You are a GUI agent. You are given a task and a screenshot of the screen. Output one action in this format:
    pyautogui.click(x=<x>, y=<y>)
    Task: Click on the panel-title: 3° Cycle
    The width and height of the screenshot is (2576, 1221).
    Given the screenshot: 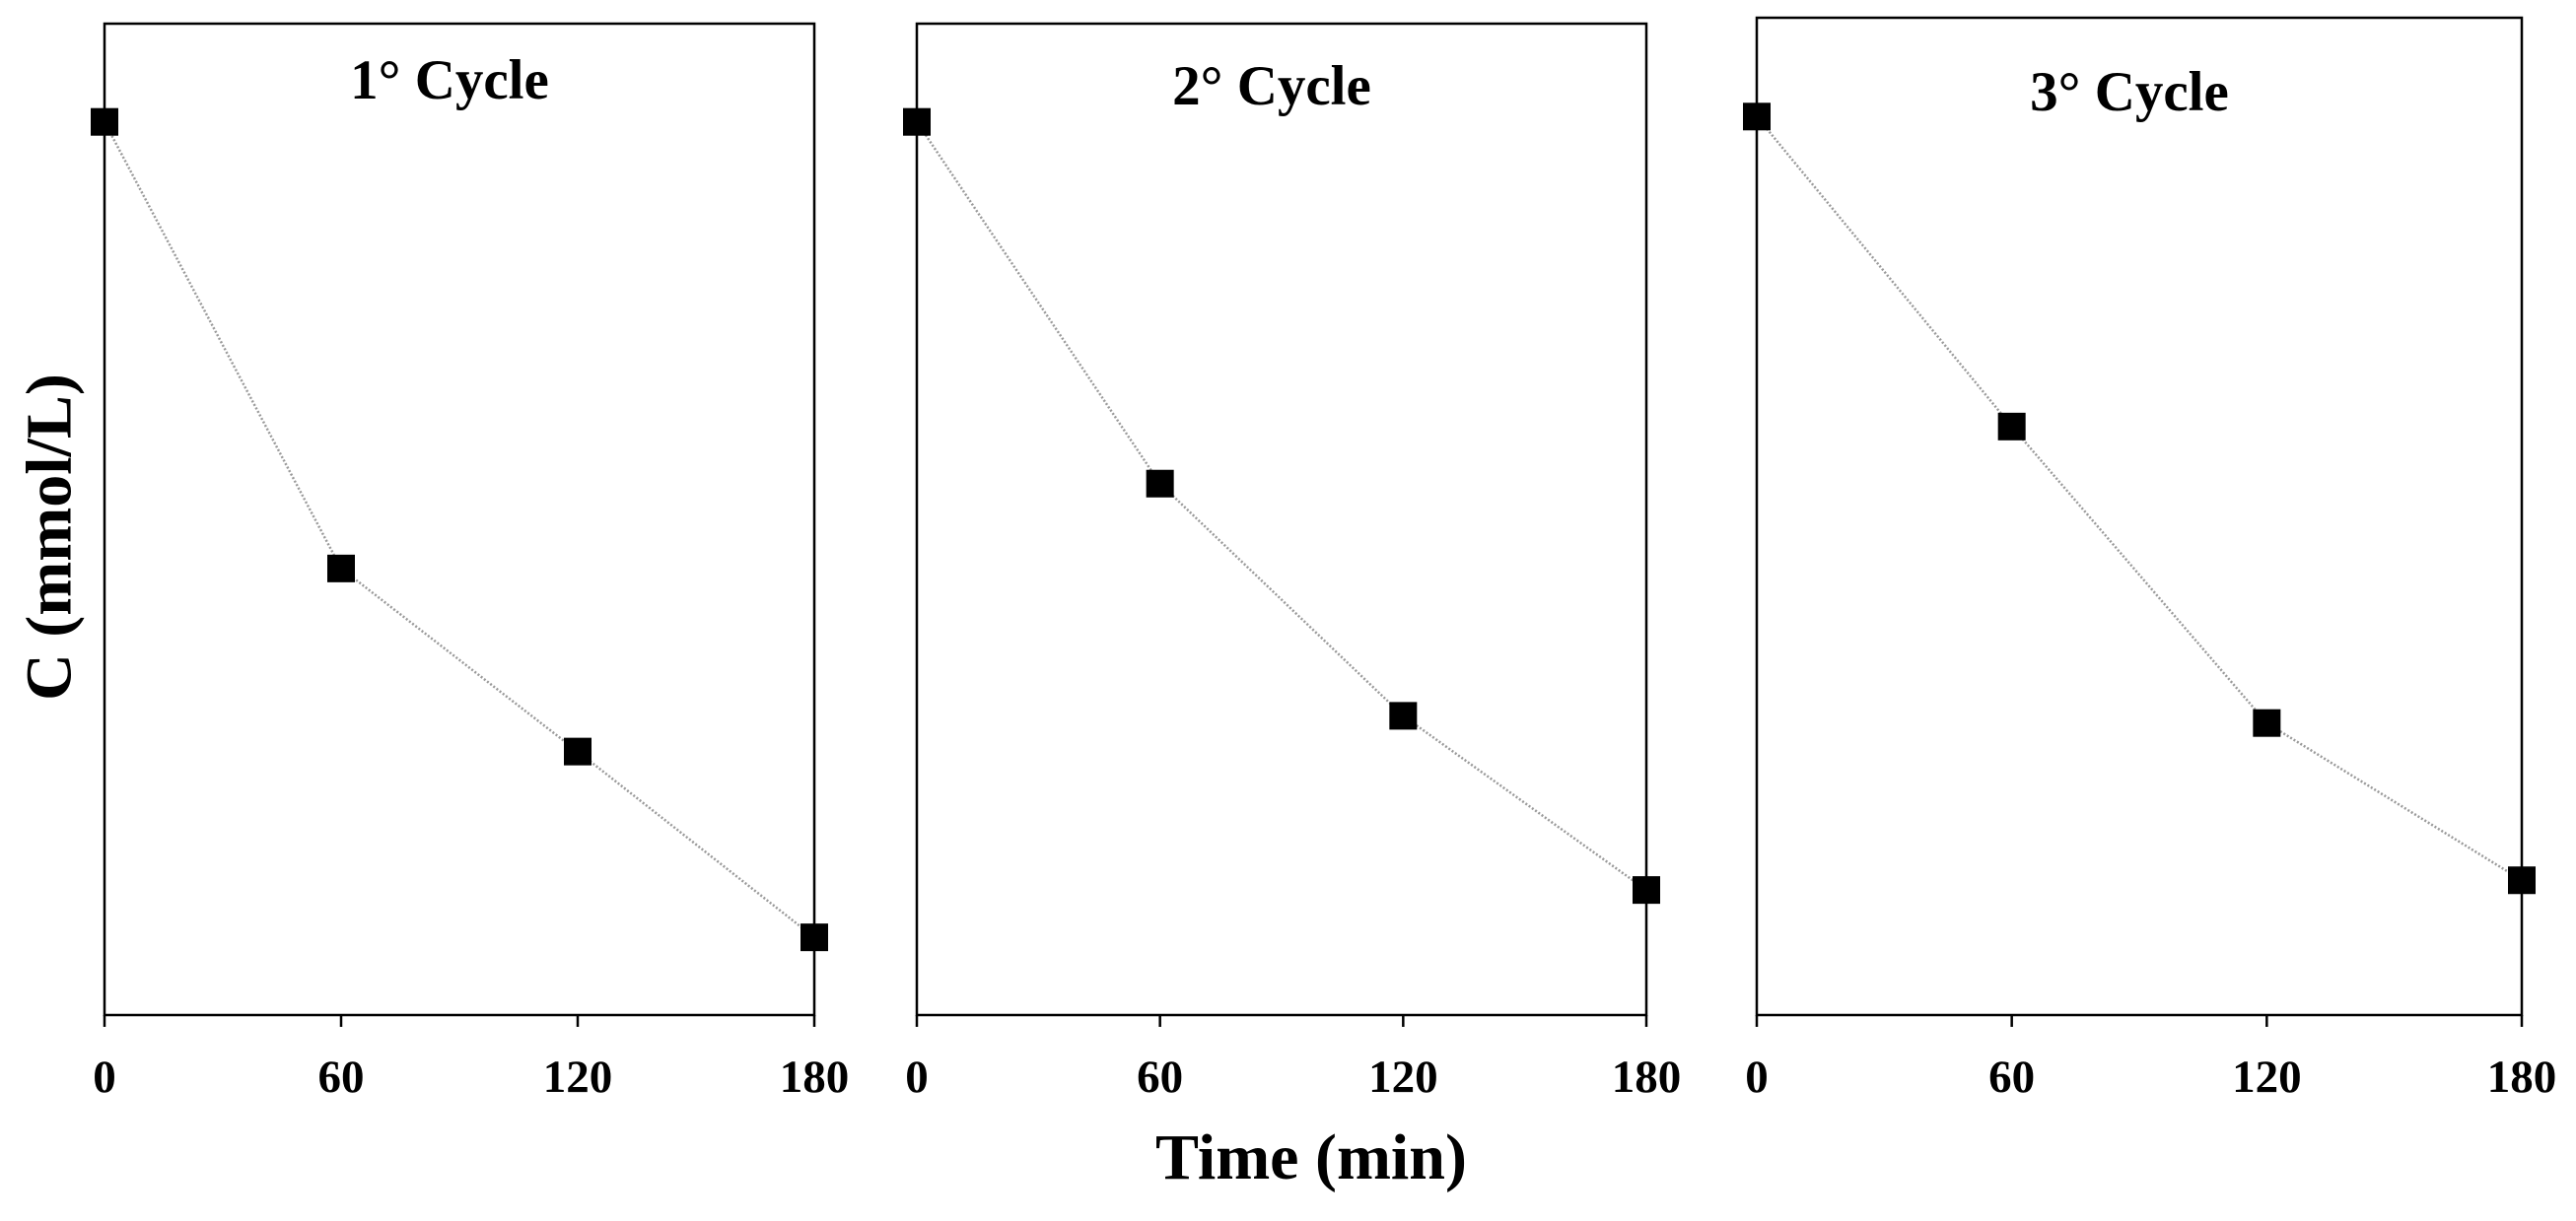 What is the action you would take?
    pyautogui.click(x=2130, y=92)
    